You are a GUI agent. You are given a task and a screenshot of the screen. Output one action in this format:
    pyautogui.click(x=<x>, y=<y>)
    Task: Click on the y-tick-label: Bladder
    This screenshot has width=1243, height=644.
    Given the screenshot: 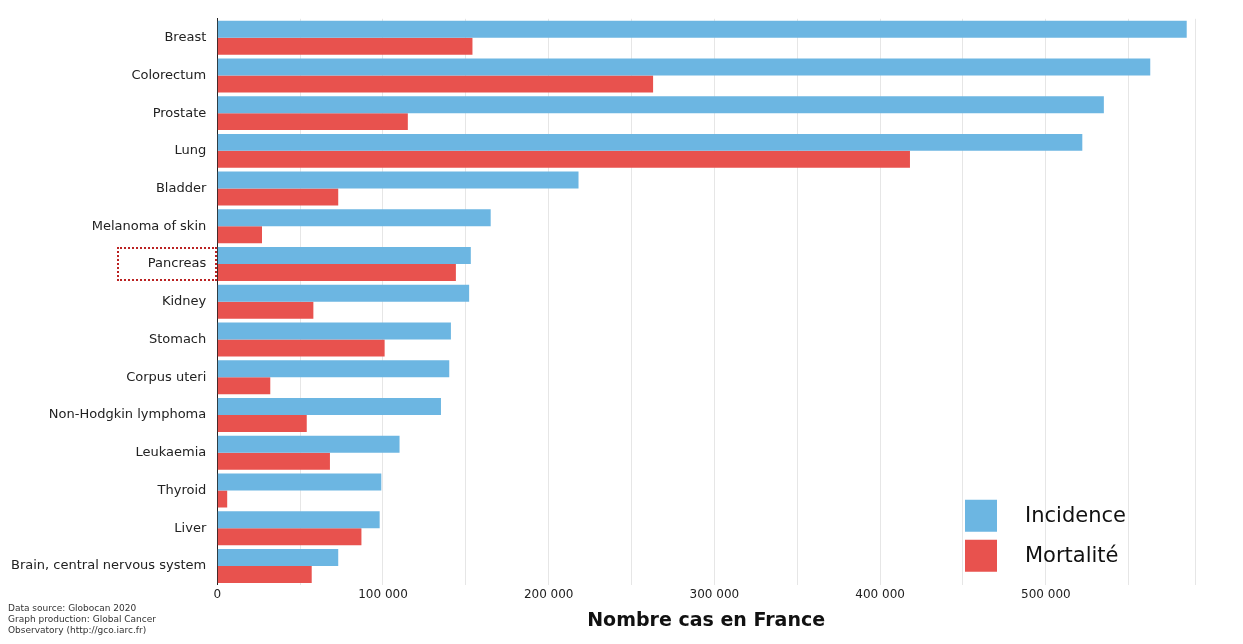 What is the action you would take?
    pyautogui.click(x=181, y=187)
    